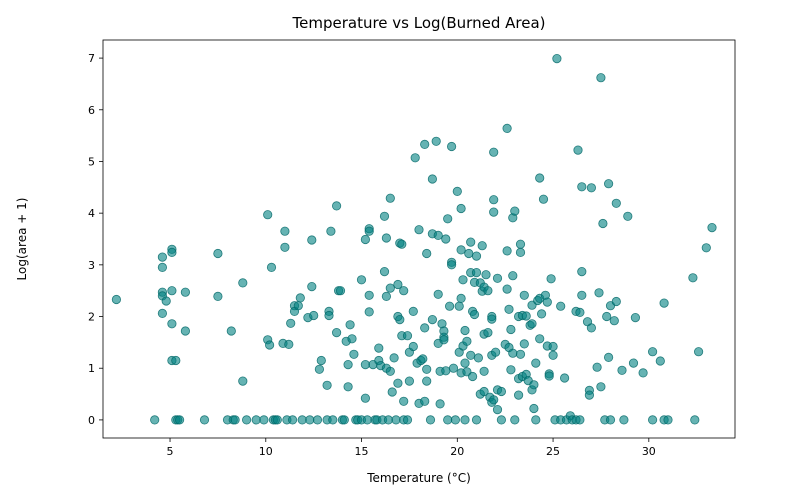 The height and width of the screenshot is (500, 800). Describe the element at coordinates (419, 23) in the screenshot. I see `chart-title: Temperature vs Log(Burned Area)` at that location.